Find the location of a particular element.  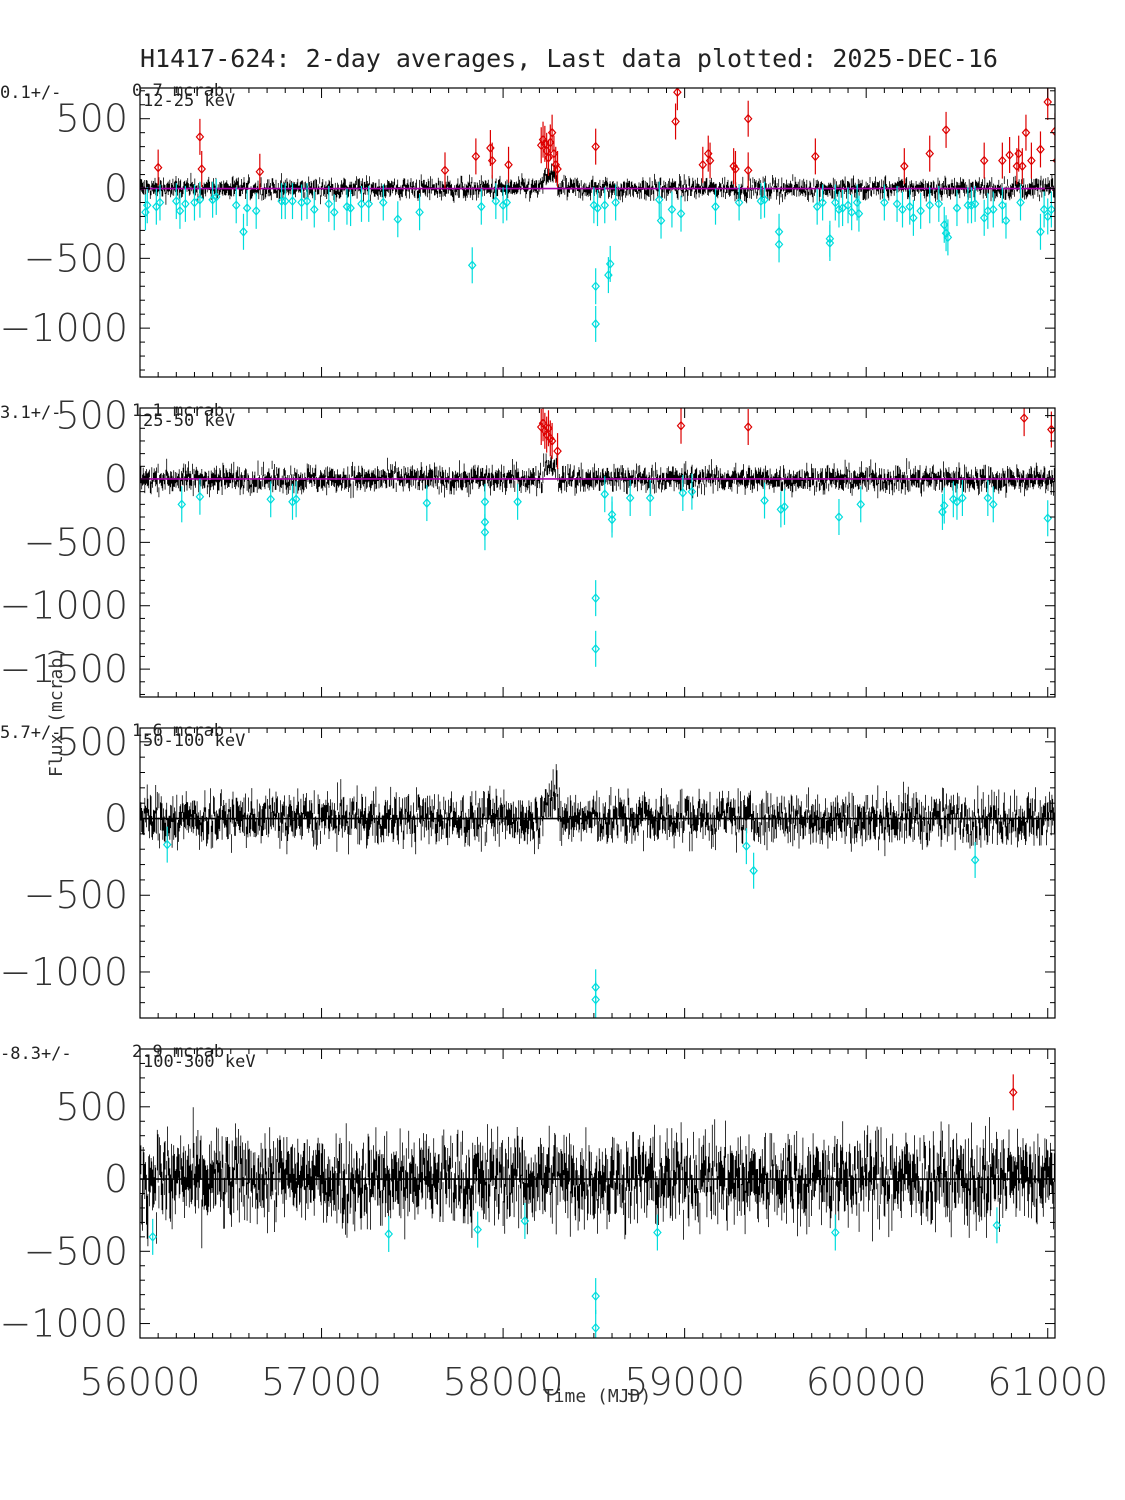

x-tick-label: 59000 is located at coordinates (684, 1382).